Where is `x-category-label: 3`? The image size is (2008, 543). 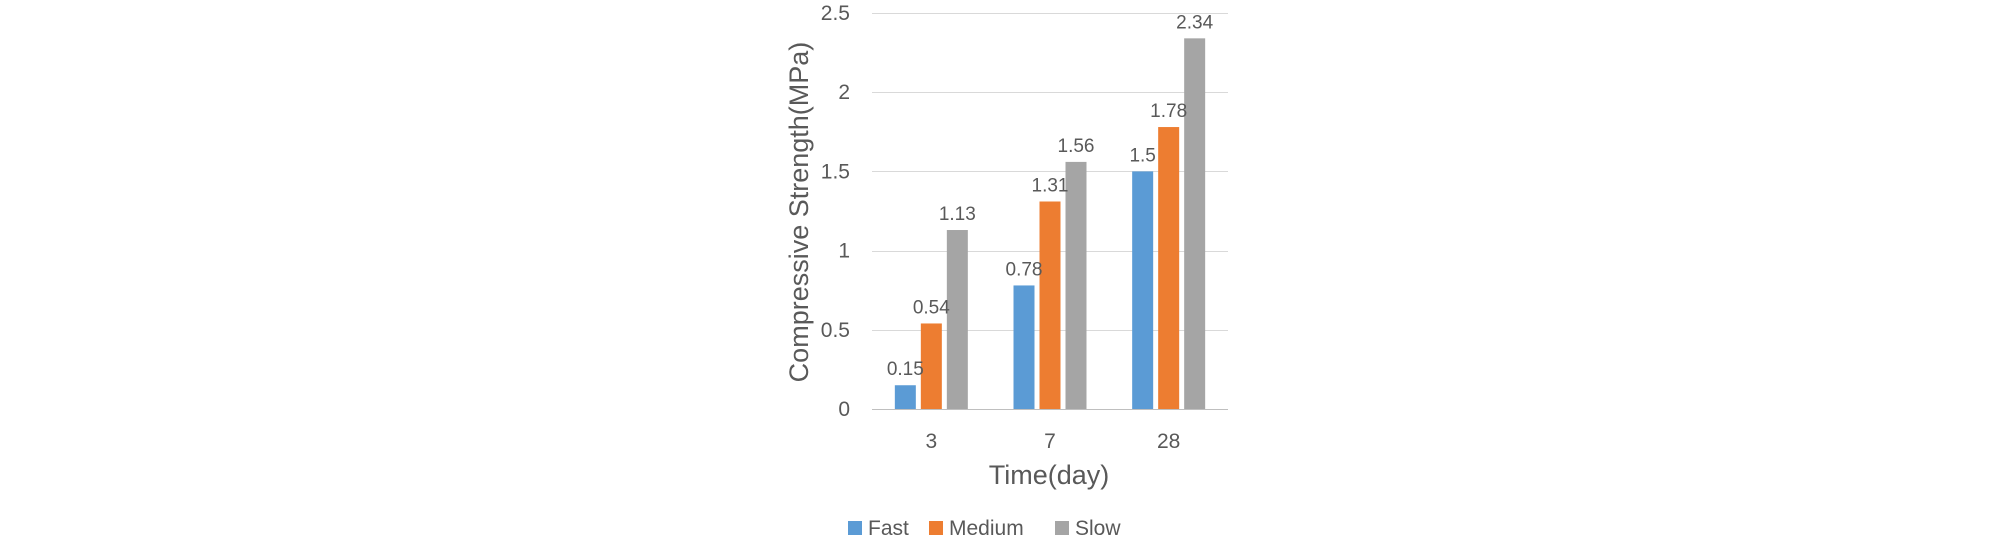 x-category-label: 3 is located at coordinates (931, 441).